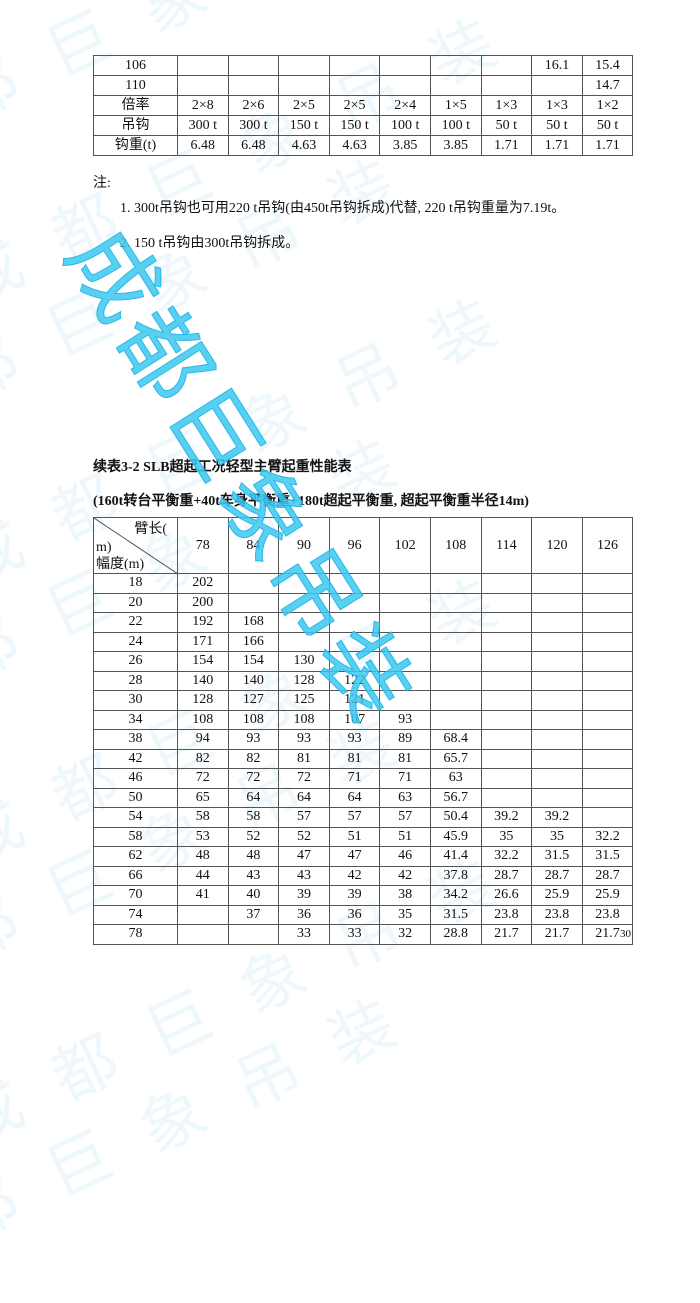  I want to click on diagonal-line, so click(135, 545).